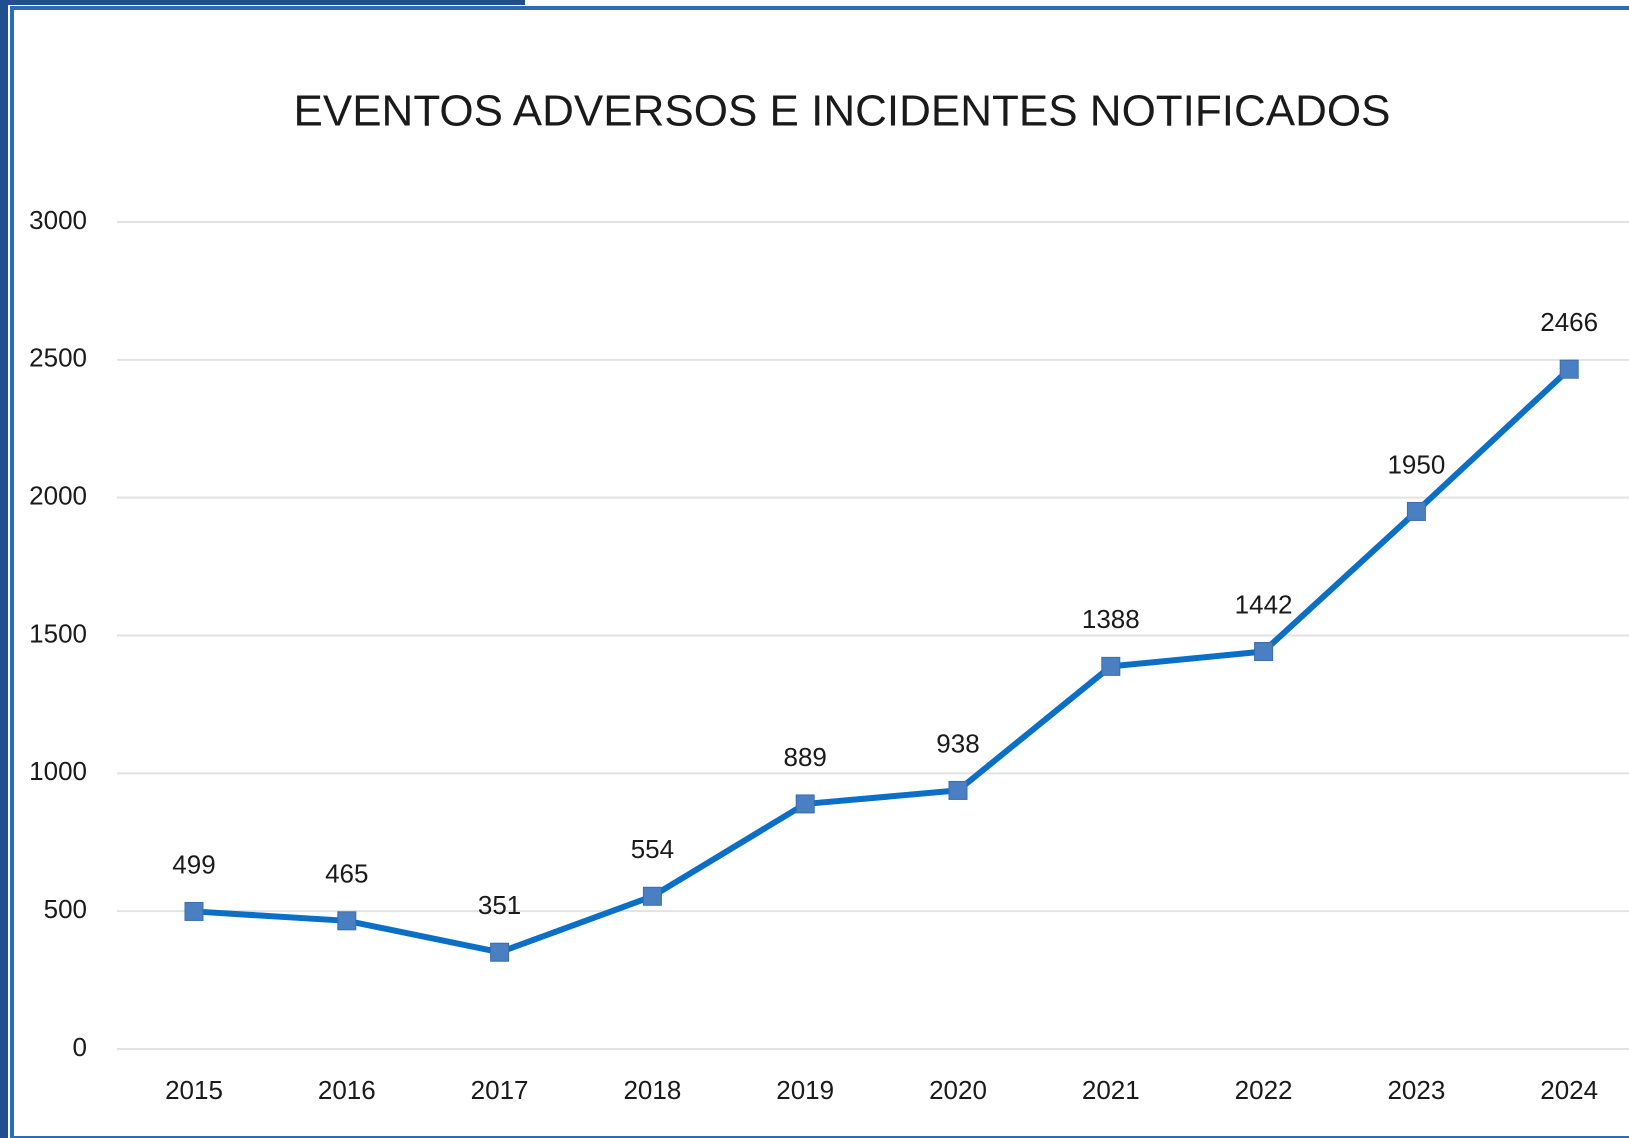 The image size is (1629, 1138). Describe the element at coordinates (1569, 1090) in the screenshot. I see `x-tick-label: 2024` at that location.